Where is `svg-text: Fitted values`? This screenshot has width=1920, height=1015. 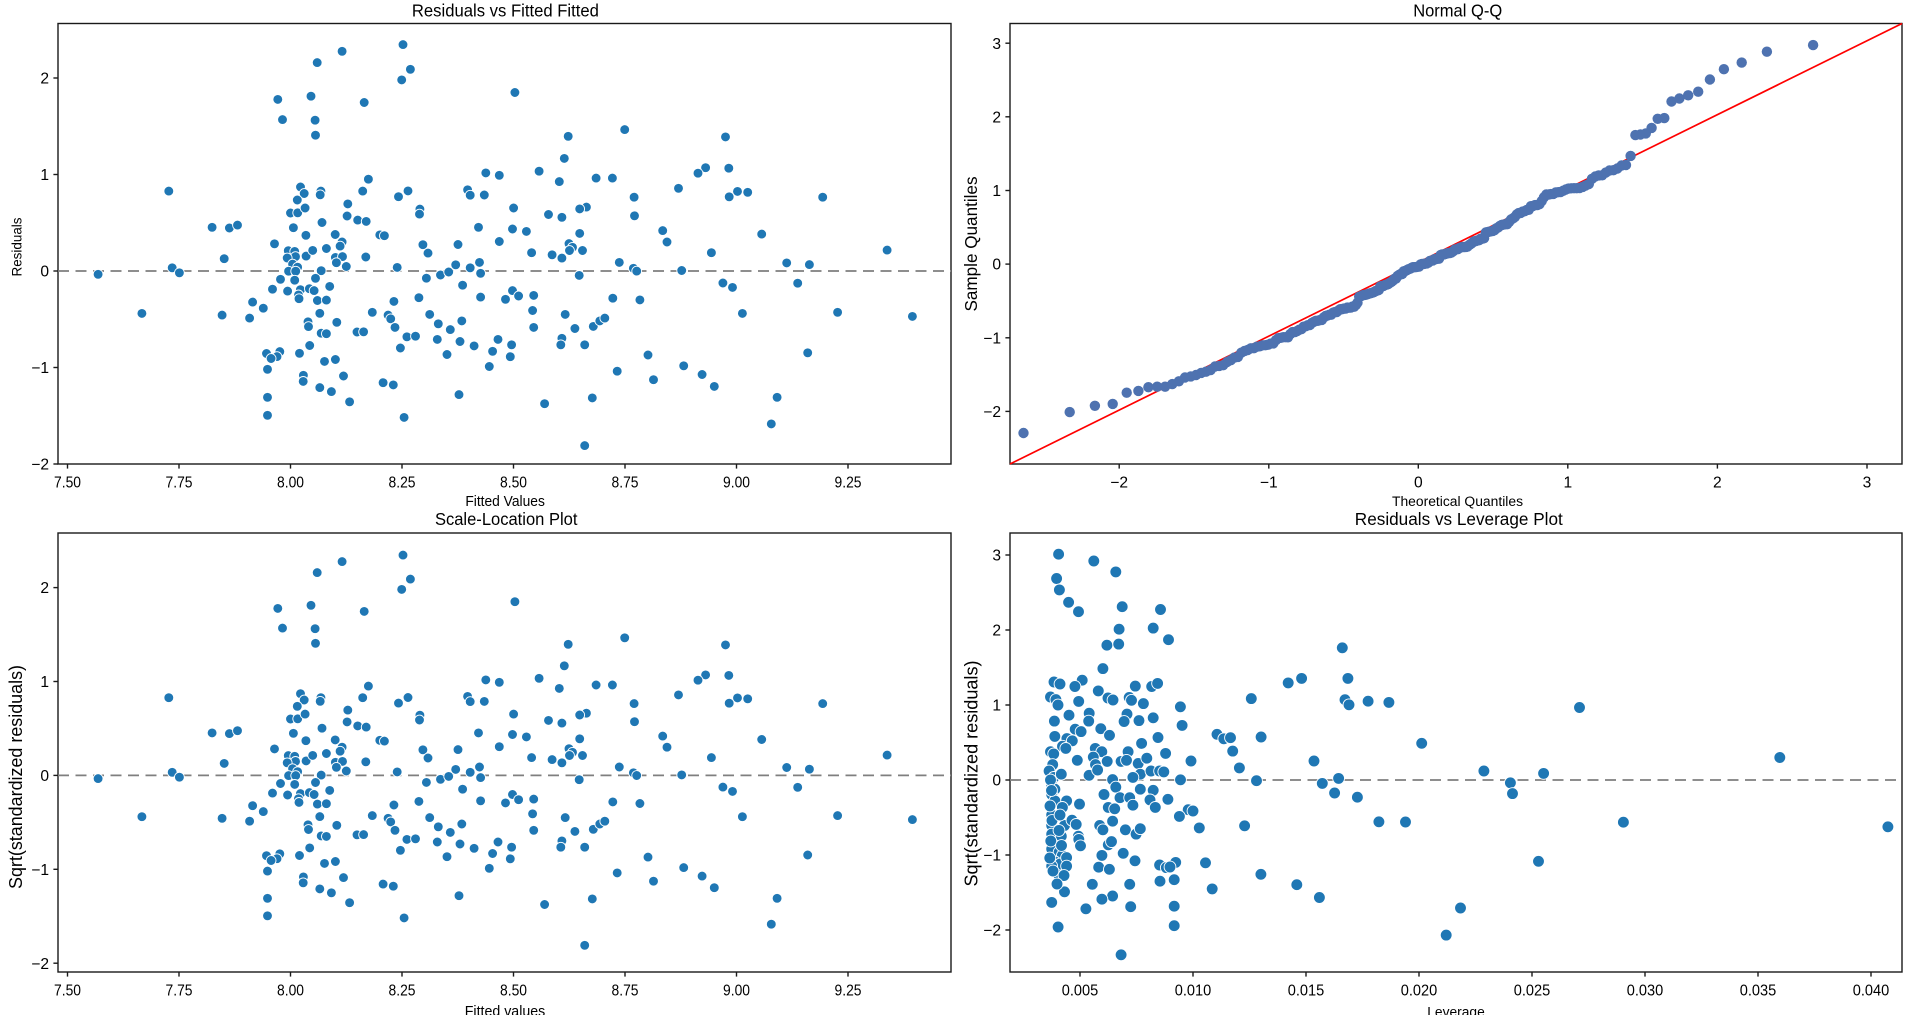 svg-text: Fitted values is located at coordinates (505, 1009).